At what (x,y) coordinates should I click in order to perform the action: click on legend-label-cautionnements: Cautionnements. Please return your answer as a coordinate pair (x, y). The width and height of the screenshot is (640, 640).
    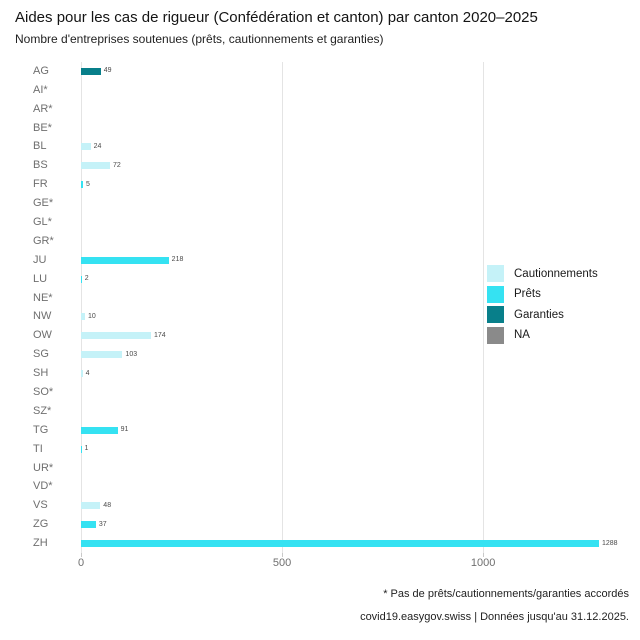
    Looking at the image, I should click on (556, 273).